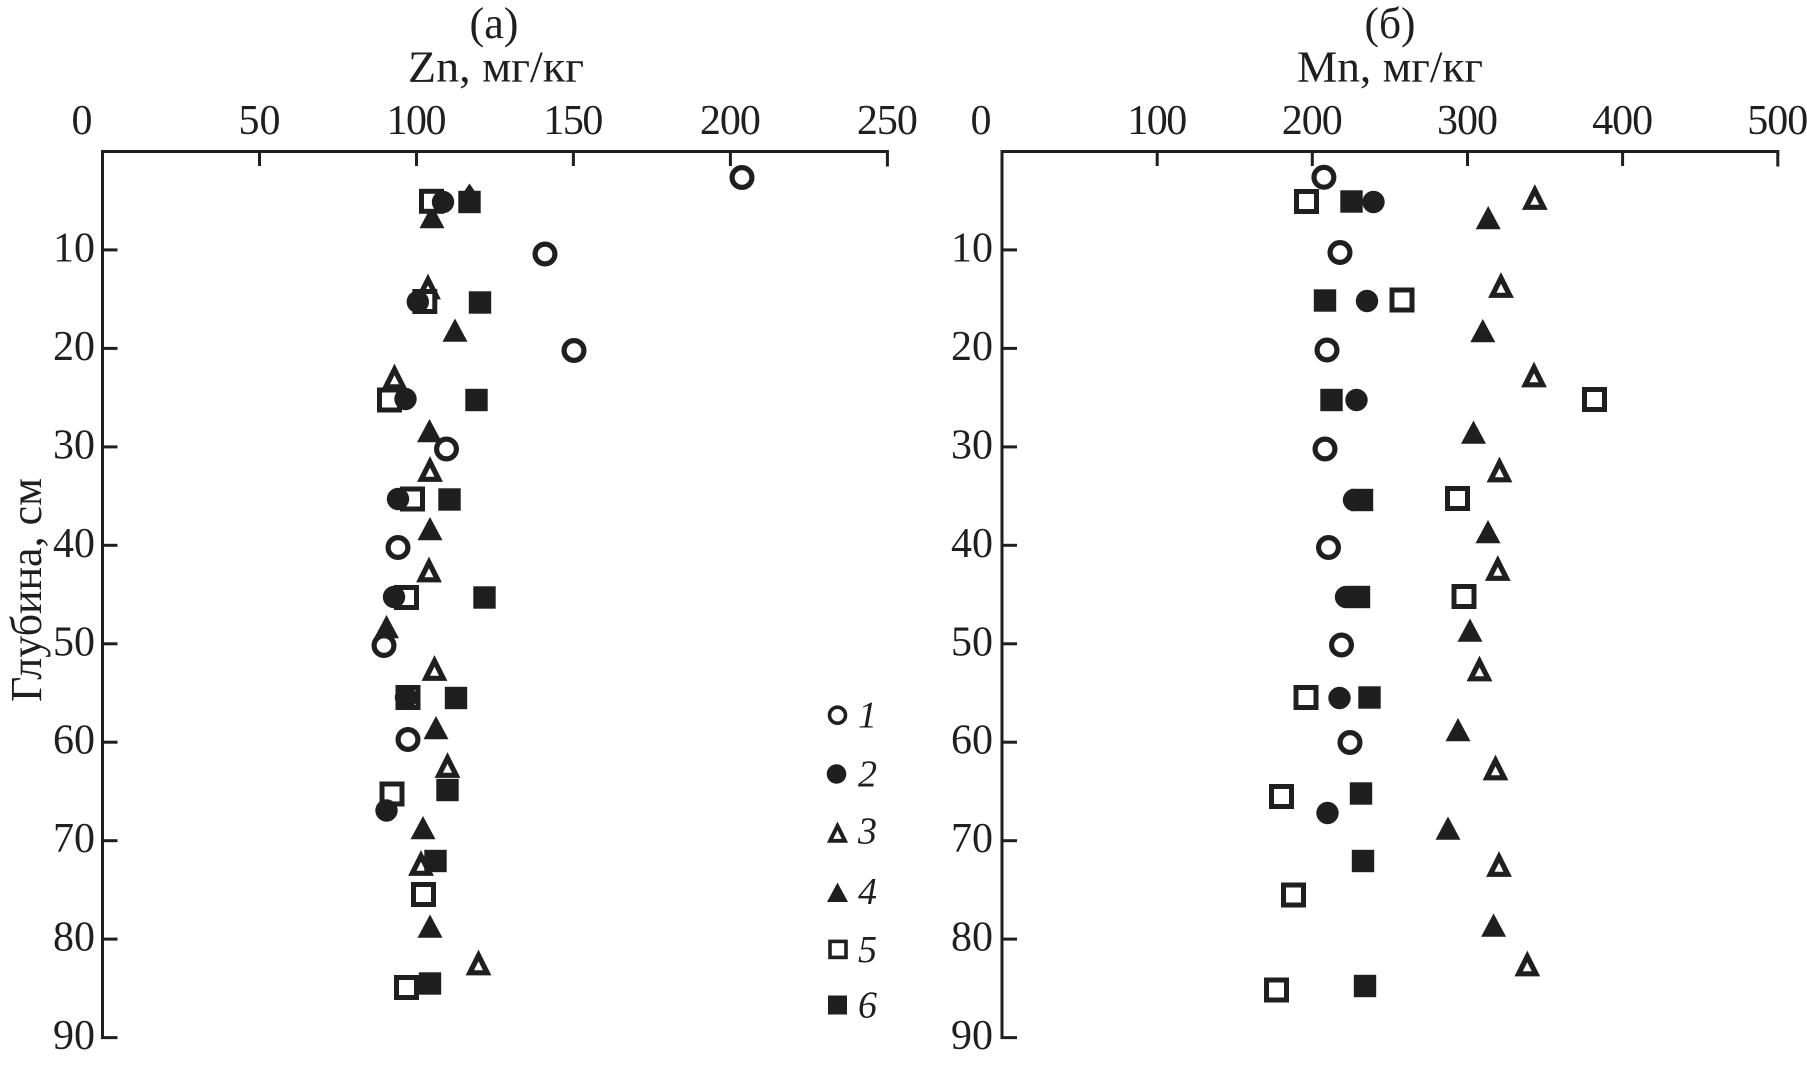  What do you see at coordinates (494, 24) in the screenshot?
I see `svg-text: (a)` at bounding box center [494, 24].